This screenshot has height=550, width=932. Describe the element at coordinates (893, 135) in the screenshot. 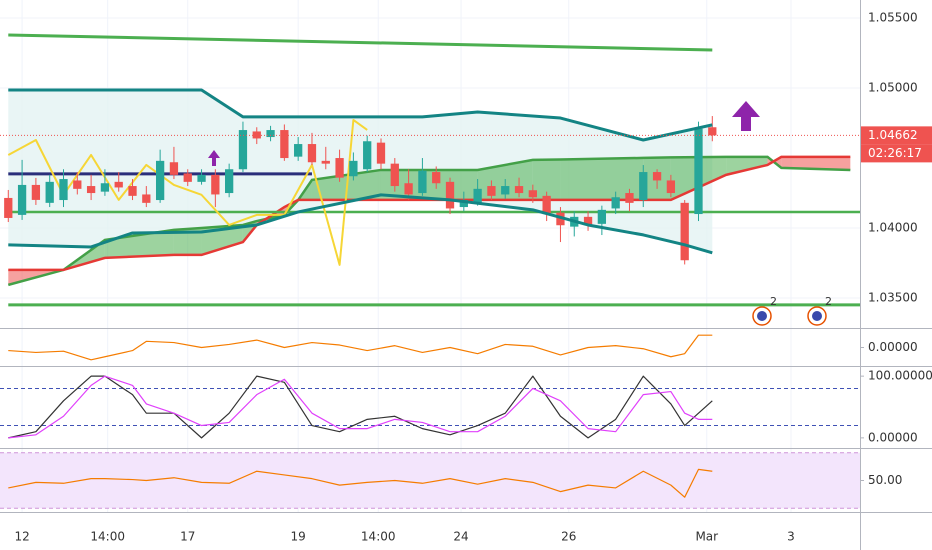

I see `last-price-label: 1.04662` at that location.